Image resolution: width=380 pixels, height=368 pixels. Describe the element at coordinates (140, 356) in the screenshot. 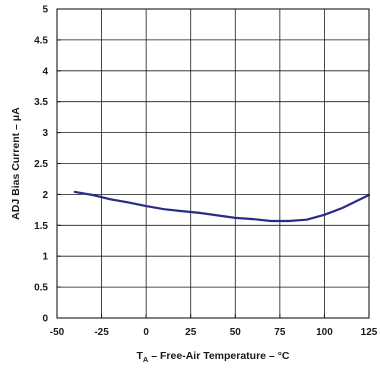

I see `x-axis-title-main: T` at that location.